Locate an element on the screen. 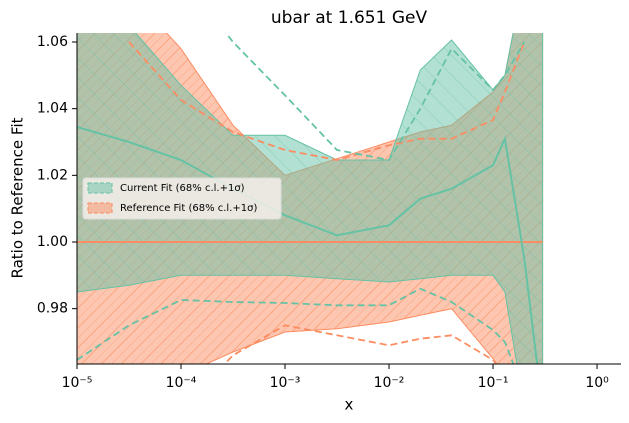  legend-label: Reference Fit (68% c.l.+1σ) is located at coordinates (188, 208).